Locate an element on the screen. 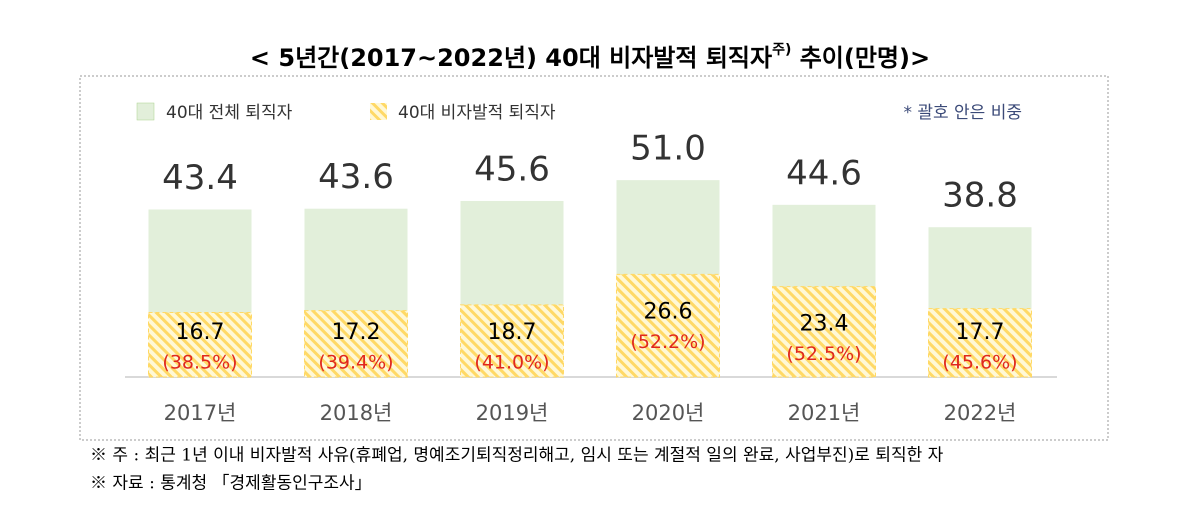 The height and width of the screenshot is (511, 1177). value-label: 38.8 is located at coordinates (980, 196).